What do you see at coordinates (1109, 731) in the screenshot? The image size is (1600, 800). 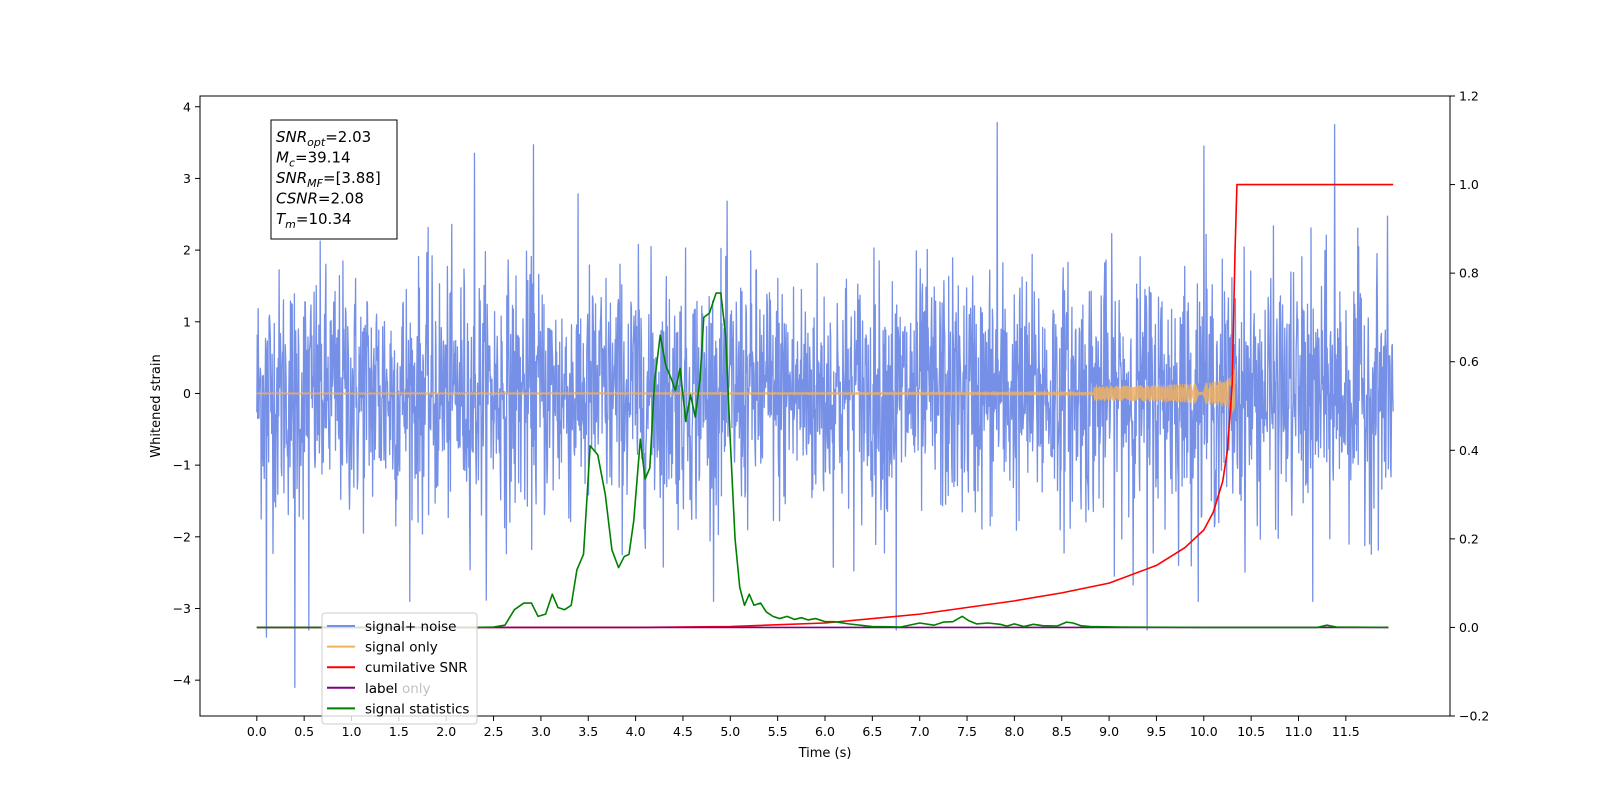 I see `x-tick-label: 9.0` at bounding box center [1109, 731].